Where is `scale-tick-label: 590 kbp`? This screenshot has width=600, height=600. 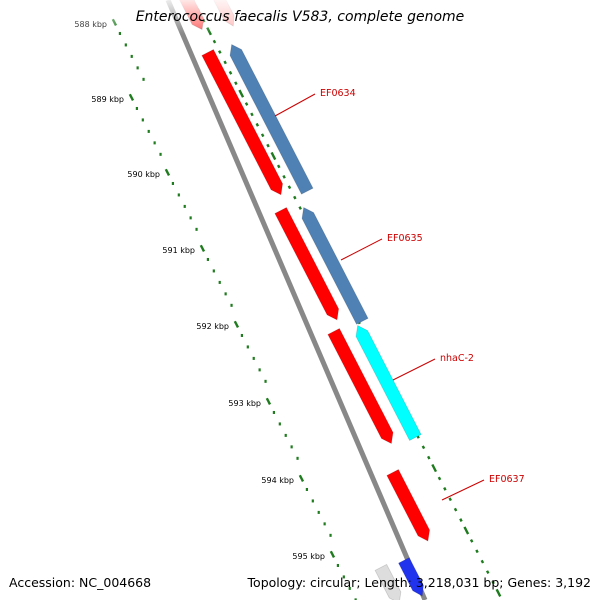 scale-tick-label: 590 kbp is located at coordinates (143, 174).